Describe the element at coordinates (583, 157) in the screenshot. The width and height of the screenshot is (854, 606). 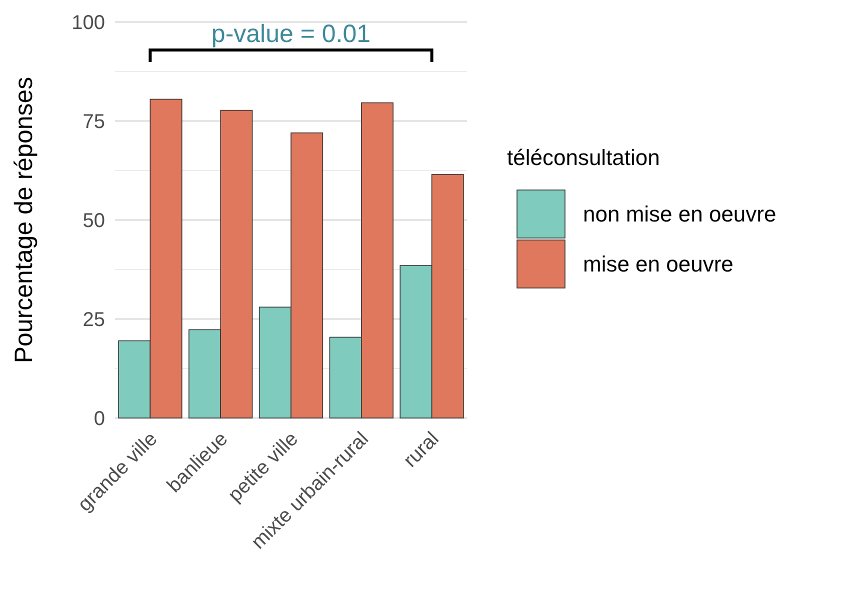
I see `legend-title: téléconsultation` at that location.